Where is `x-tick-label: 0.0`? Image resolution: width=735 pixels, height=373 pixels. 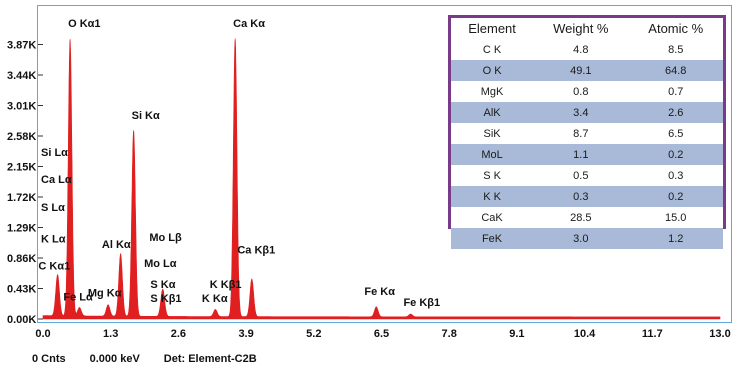 x-tick-label: 0.0 is located at coordinates (42, 334).